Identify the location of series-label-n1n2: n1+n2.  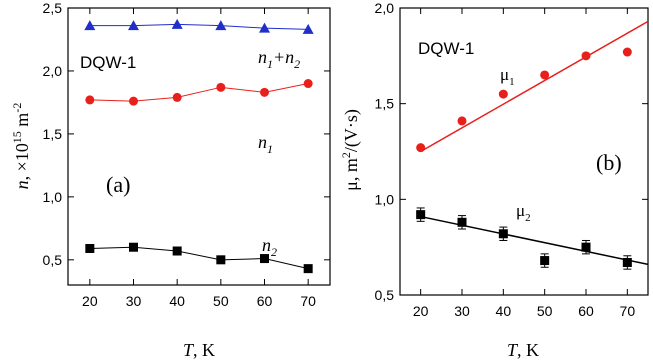
(279, 59).